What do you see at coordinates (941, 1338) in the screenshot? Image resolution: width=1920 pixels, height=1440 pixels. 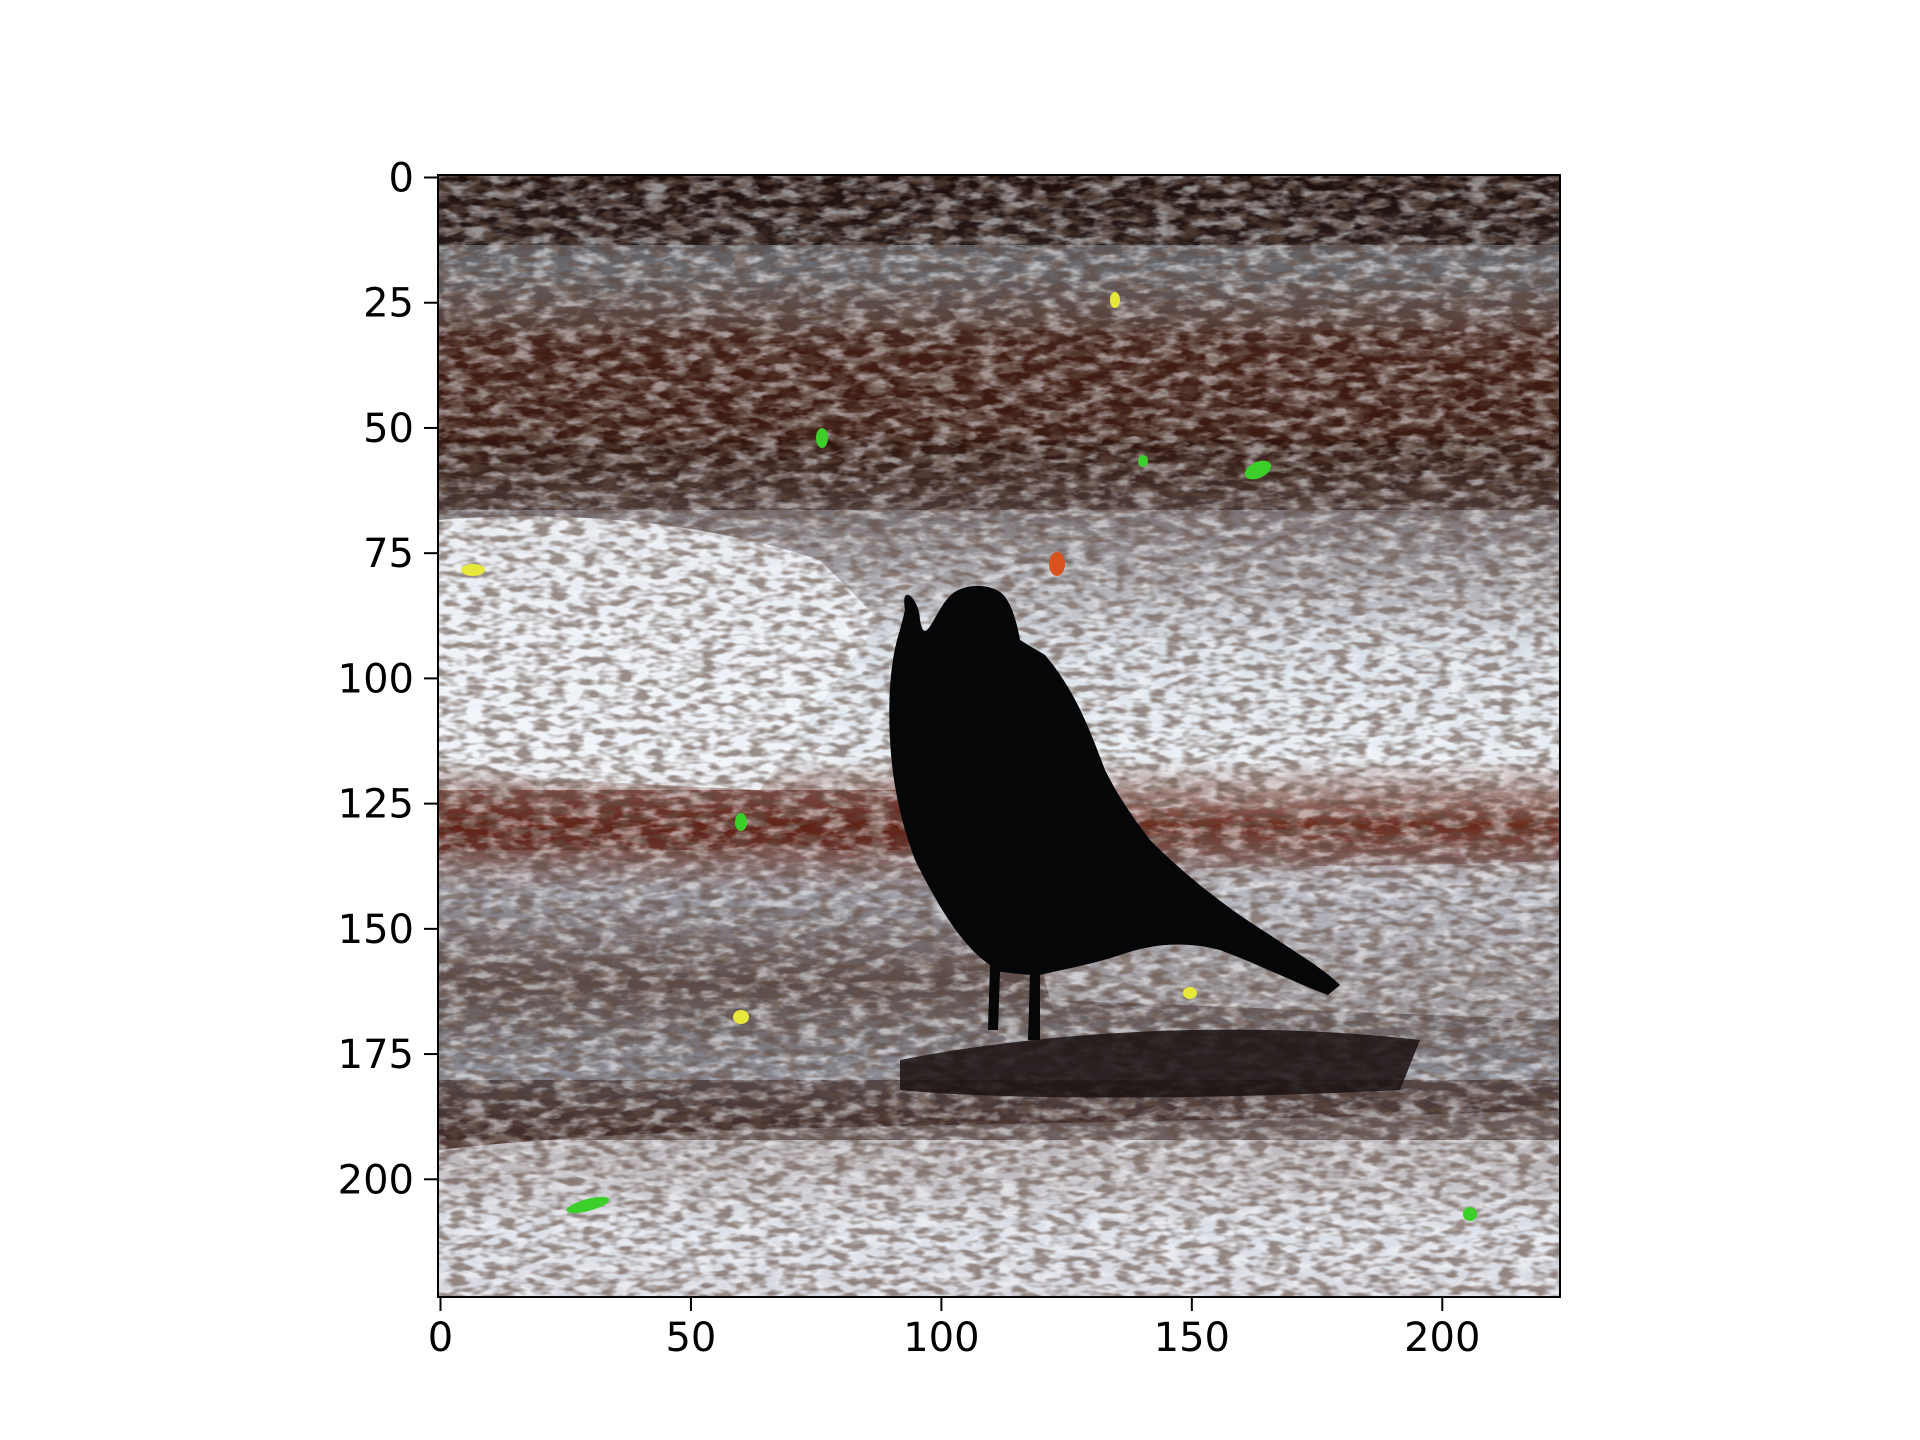 I see `x-tick-label: 100` at bounding box center [941, 1338].